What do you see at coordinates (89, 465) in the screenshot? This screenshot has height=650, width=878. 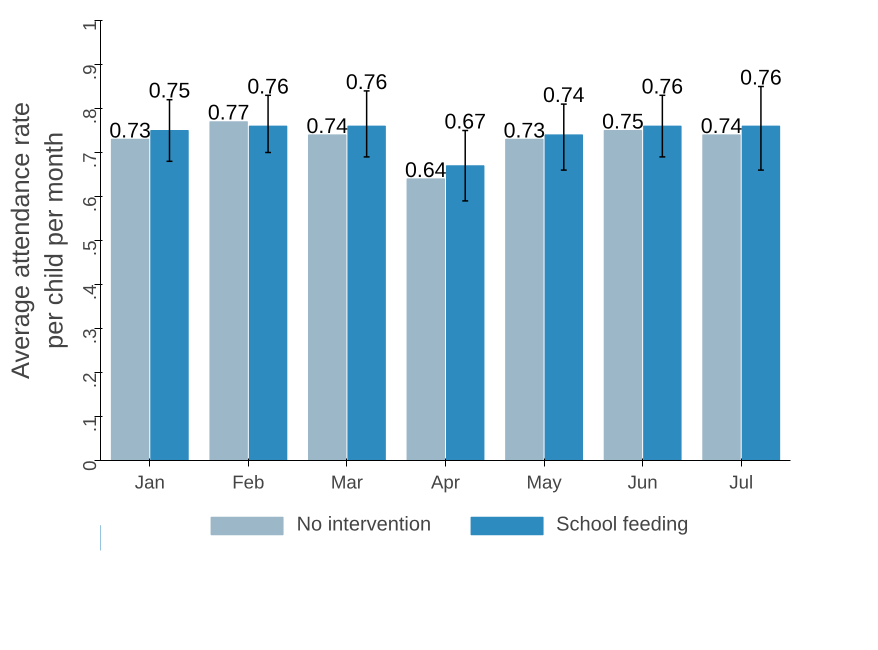 I see `y-tick-label: 0` at bounding box center [89, 465].